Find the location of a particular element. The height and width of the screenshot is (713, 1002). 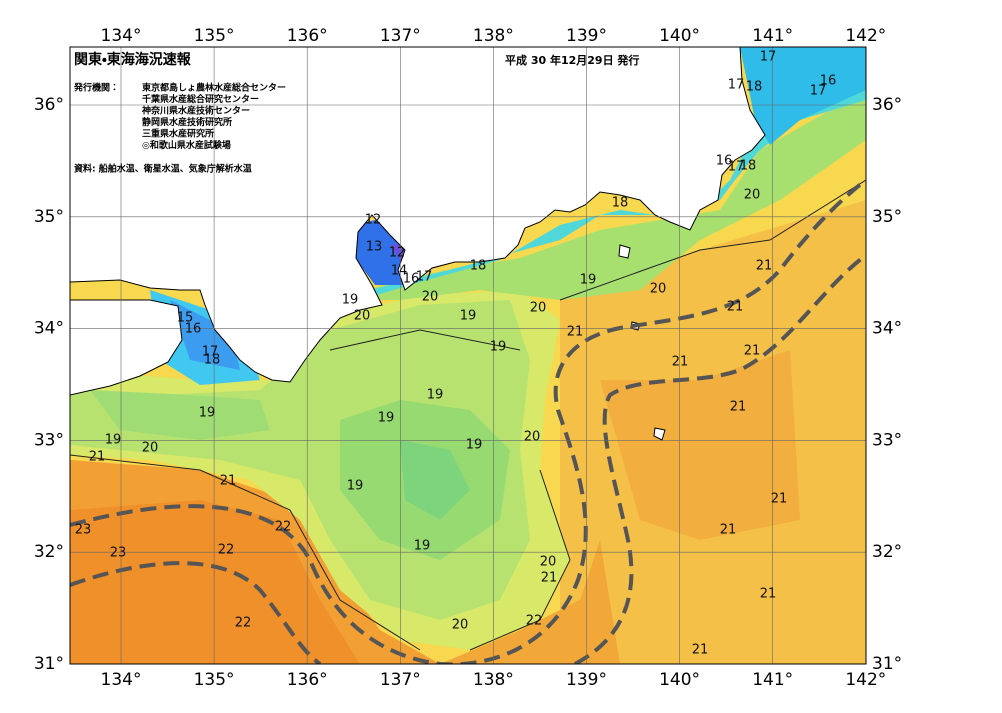

issuer: 東京都島しょ農林水産総合センター is located at coordinates (214, 88).